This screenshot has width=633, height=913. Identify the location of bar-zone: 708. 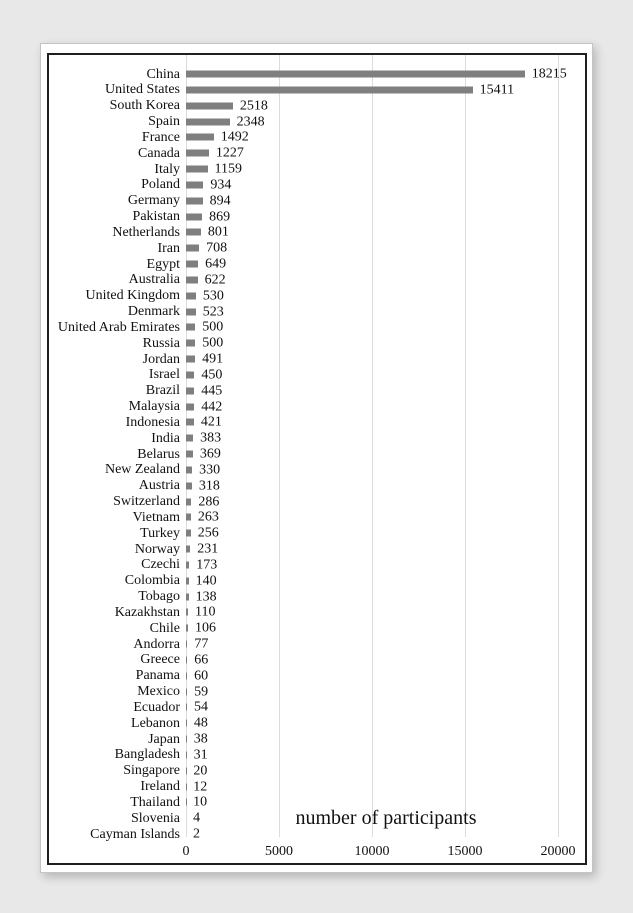
(385, 248).